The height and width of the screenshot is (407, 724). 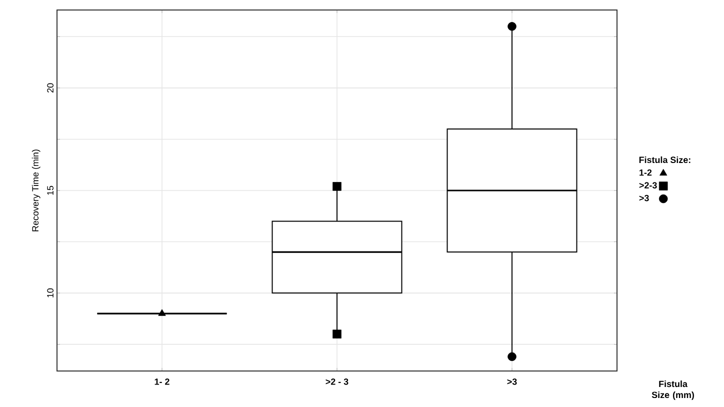 What do you see at coordinates (36, 191) in the screenshot?
I see `y-axis-title: Recovery Time (min)` at bounding box center [36, 191].